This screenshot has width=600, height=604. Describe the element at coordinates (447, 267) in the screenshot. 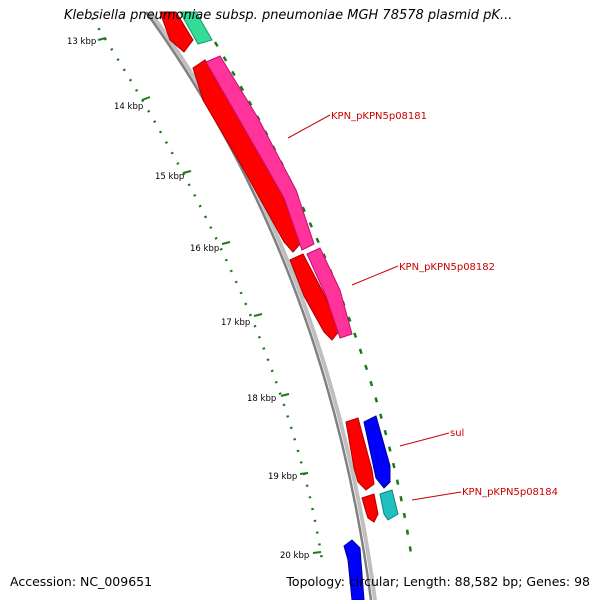

I see `gene-label-08182: KPN_pKPN5p08182` at that location.